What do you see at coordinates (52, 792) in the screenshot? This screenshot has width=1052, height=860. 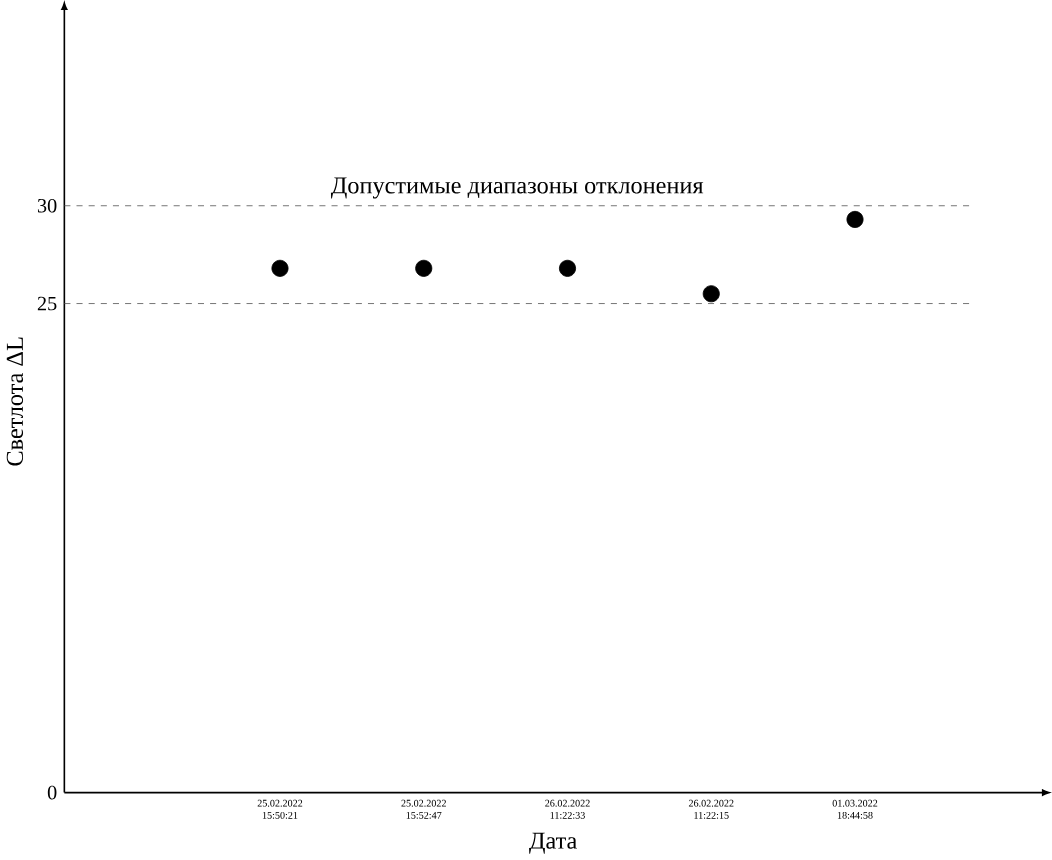 I see `y-tick-label: 0` at bounding box center [52, 792].